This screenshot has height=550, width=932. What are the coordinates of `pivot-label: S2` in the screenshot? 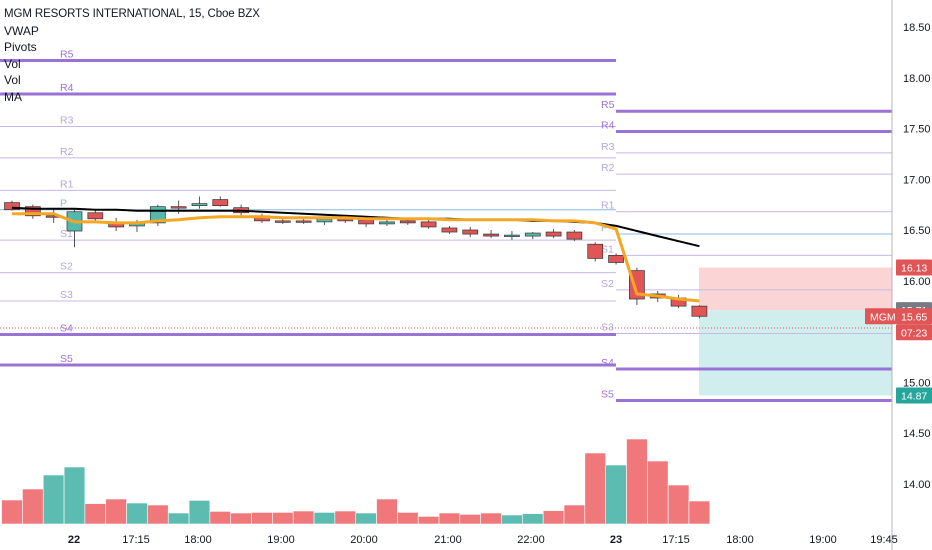 It's located at (66, 267).